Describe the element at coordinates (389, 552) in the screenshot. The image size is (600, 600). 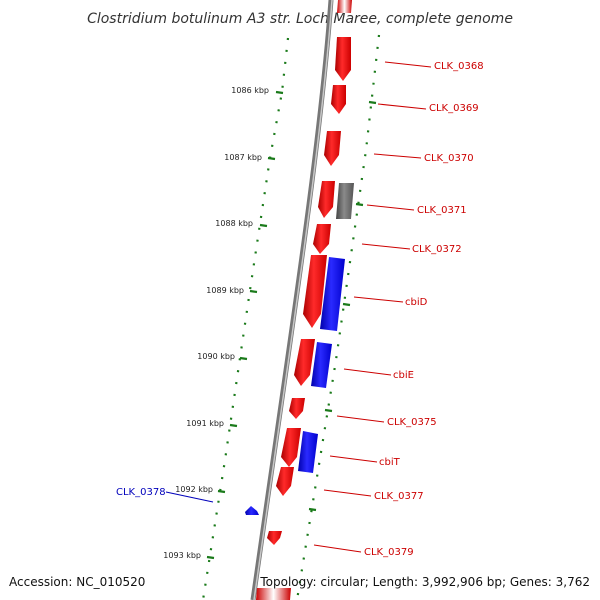
I see `gene-label-CLK_0379: CLK_0379` at that location.